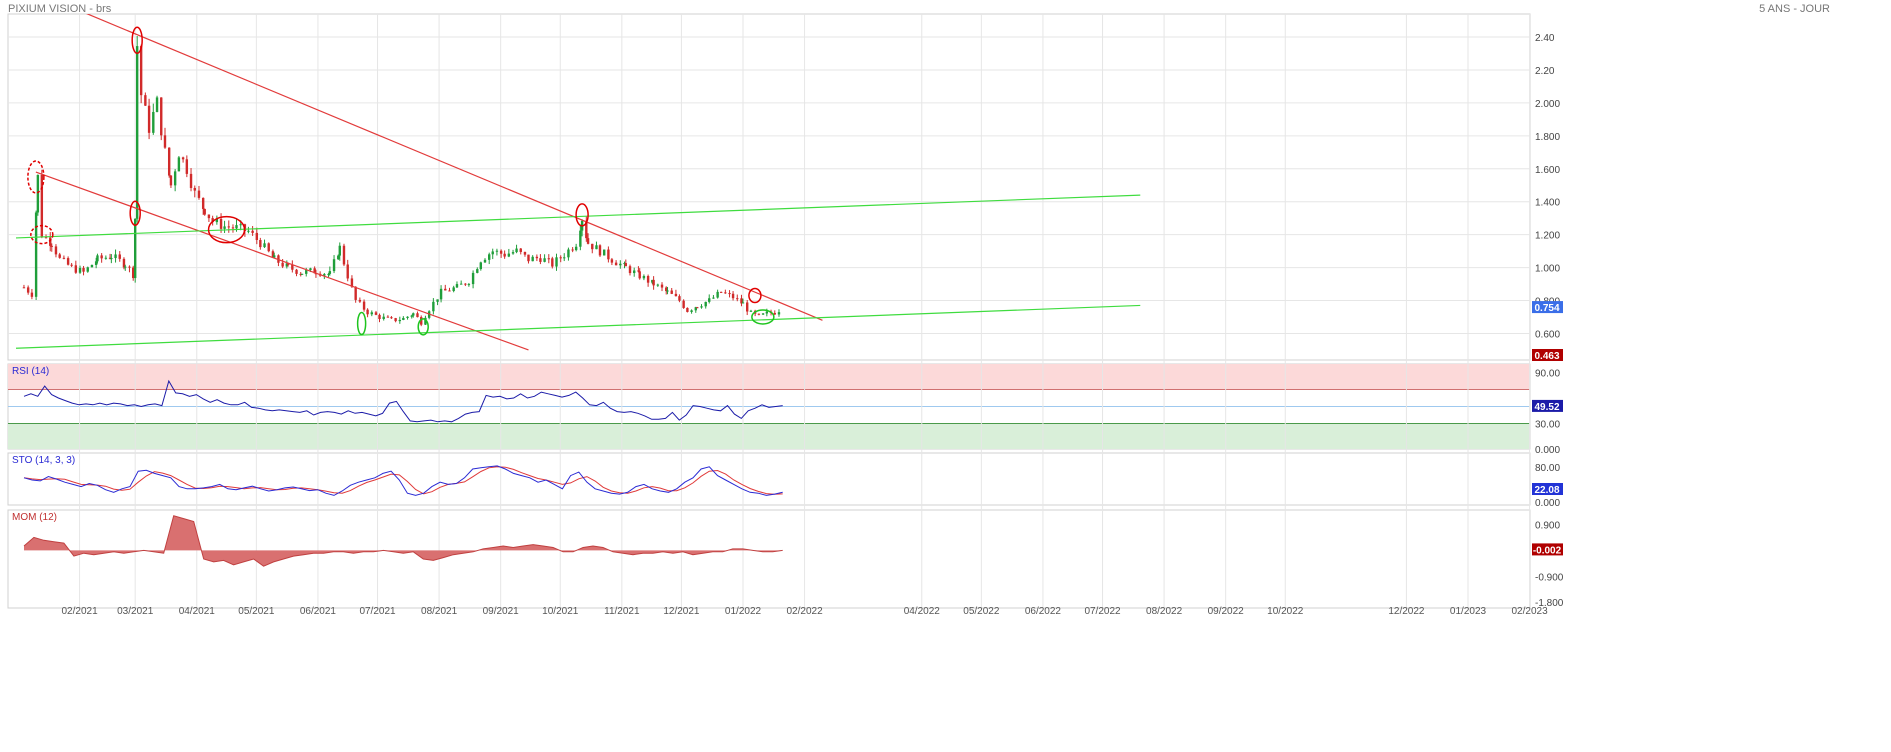 Image resolution: width=1891 pixels, height=752 pixels. I want to click on x-tick-label: 02/2023, so click(1529, 611).